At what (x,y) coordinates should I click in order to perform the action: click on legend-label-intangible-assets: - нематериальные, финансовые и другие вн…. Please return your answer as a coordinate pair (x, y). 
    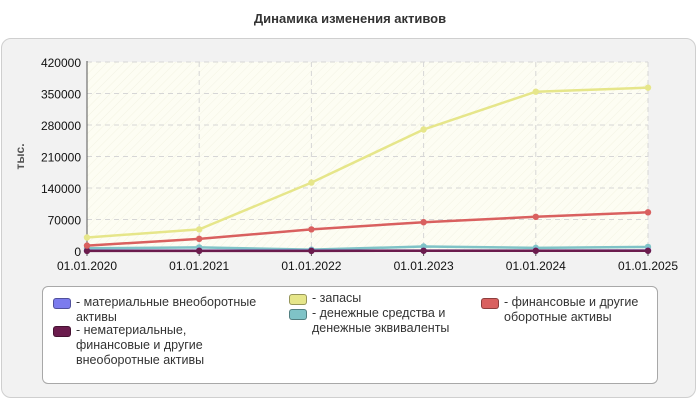
    Looking at the image, I should click on (140, 345).